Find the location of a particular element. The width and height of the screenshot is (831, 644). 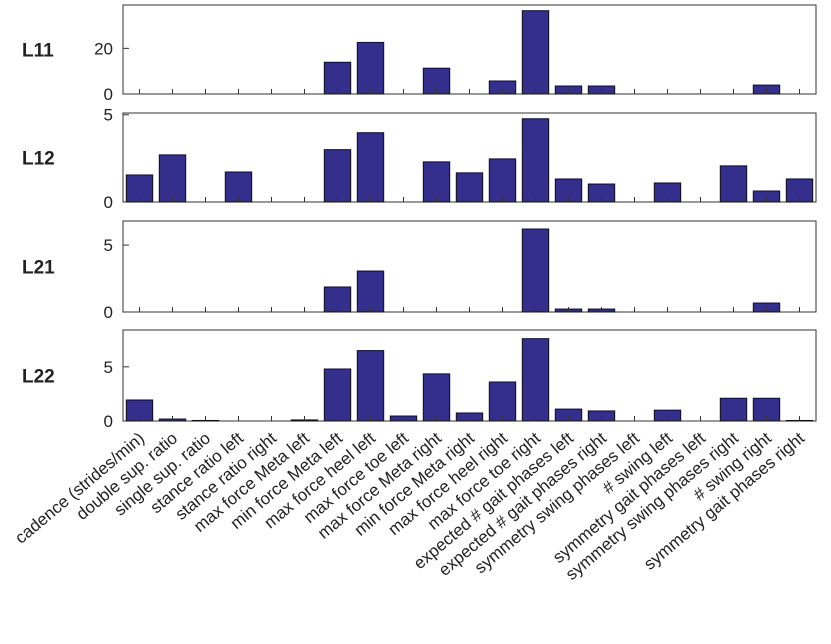

panel-label: L11 is located at coordinates (38, 51).